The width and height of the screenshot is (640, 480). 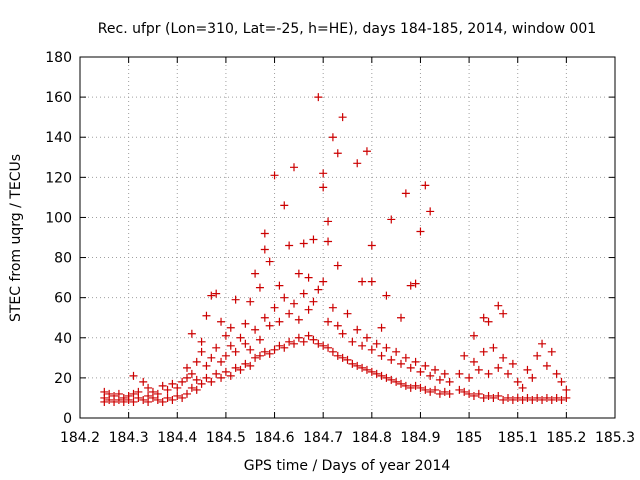 What do you see at coordinates (518, 438) in the screenshot?
I see `x-tick-label: 185.1` at bounding box center [518, 438].